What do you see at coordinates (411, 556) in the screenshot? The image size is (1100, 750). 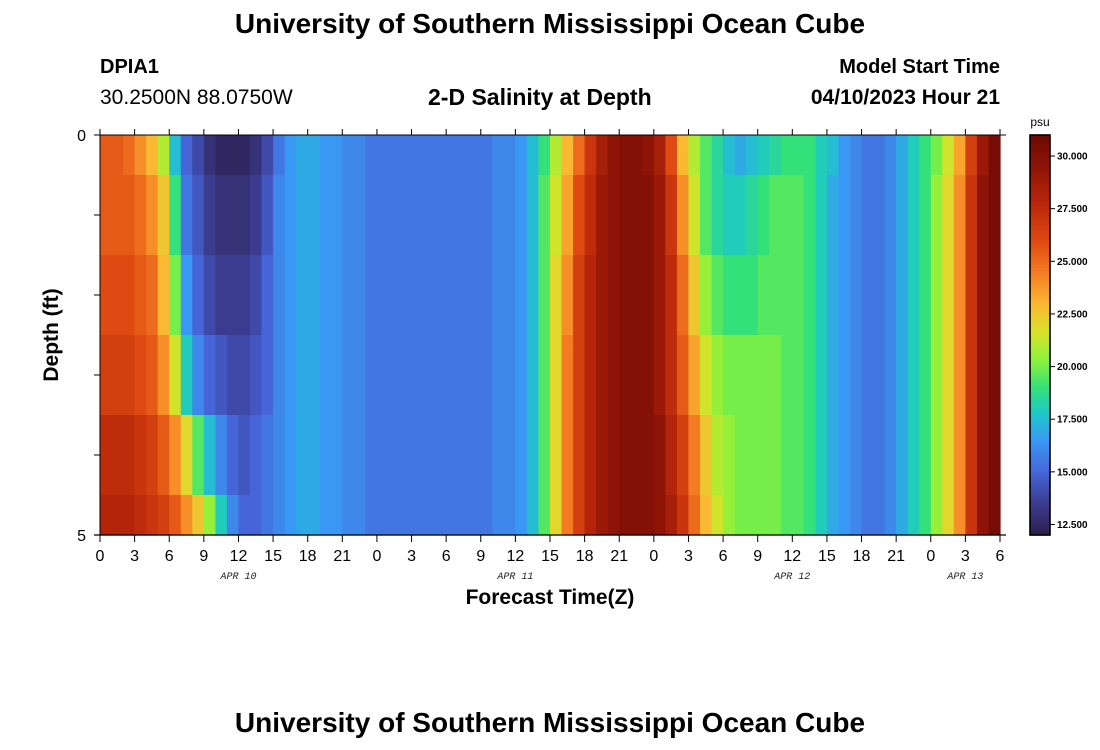 I see `x-tick-label: 3` at bounding box center [411, 556].